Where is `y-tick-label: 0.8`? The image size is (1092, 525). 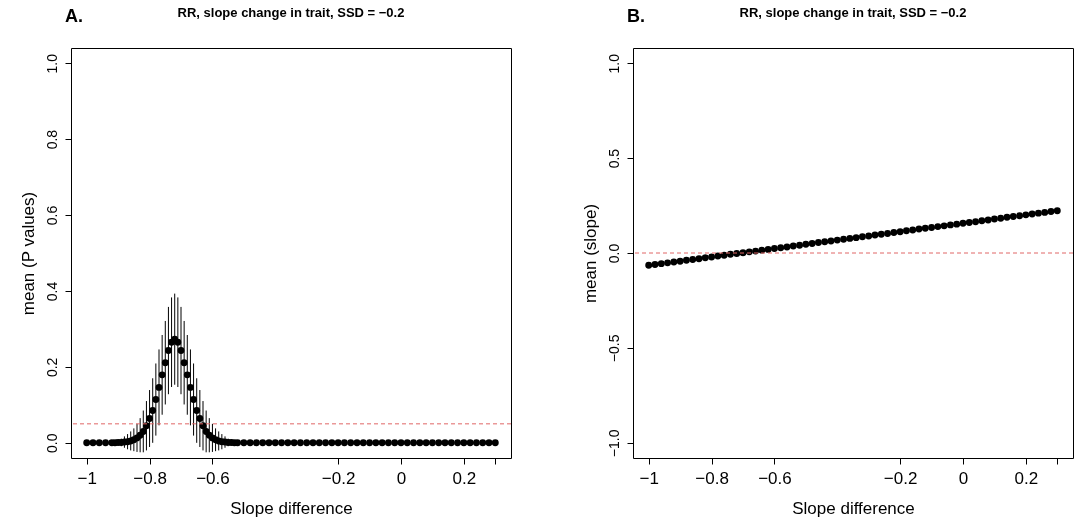 y-tick-label: 0.8 is located at coordinates (51, 139).